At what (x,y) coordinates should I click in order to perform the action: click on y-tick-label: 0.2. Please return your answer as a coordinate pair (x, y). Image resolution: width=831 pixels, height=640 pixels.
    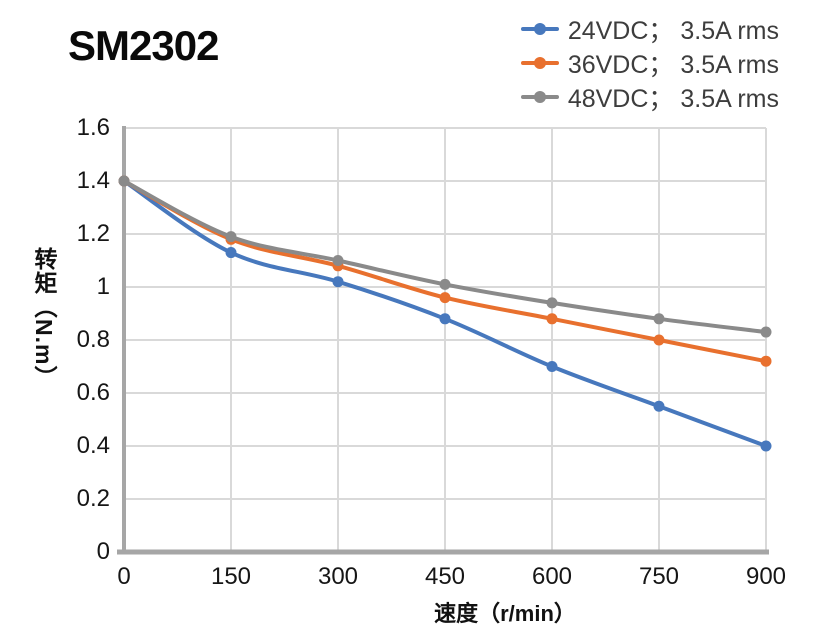
    Looking at the image, I should click on (93, 498).